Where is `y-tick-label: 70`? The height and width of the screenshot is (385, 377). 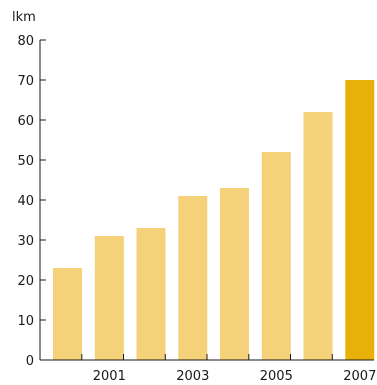
y-tick-label: 70 is located at coordinates (25, 81).